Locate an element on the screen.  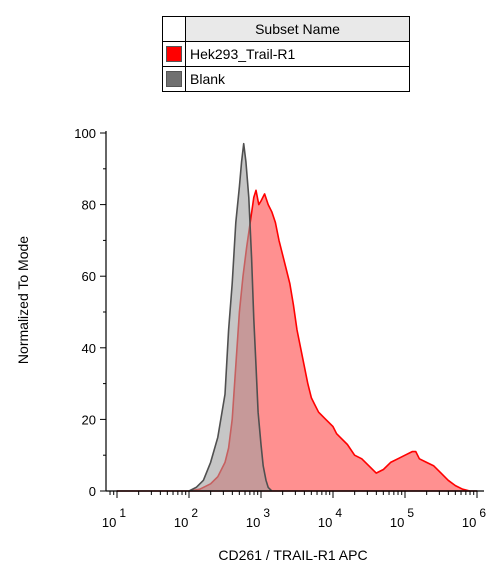
legend-header: Subset Name is located at coordinates (297, 29).